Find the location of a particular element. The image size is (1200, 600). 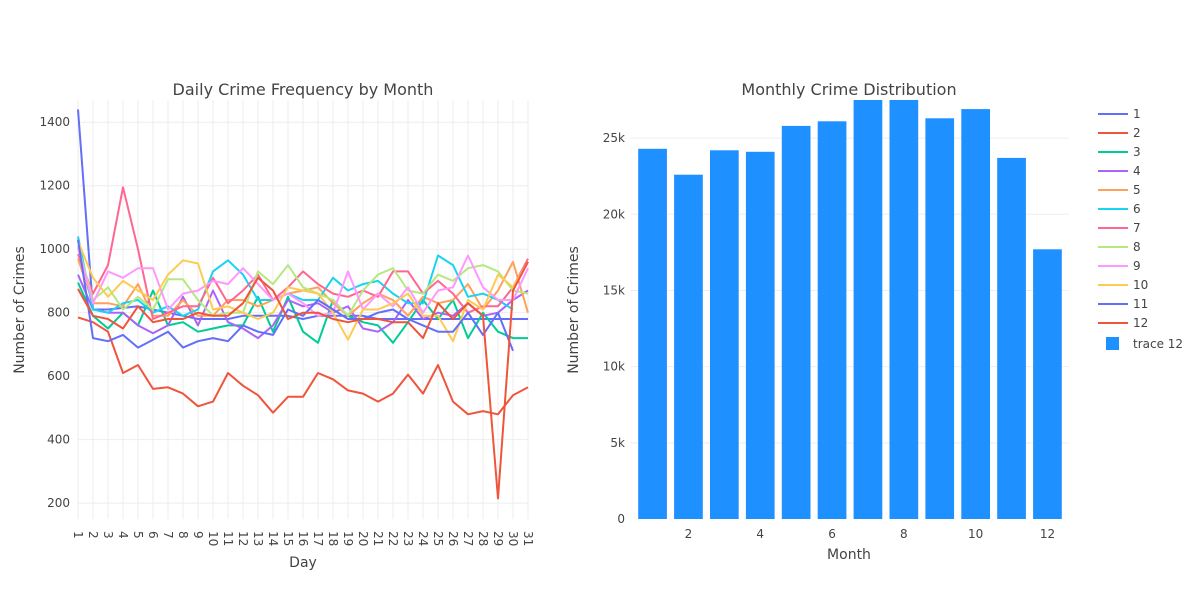

bar-x-tick-label: 4 is located at coordinates (760, 534).